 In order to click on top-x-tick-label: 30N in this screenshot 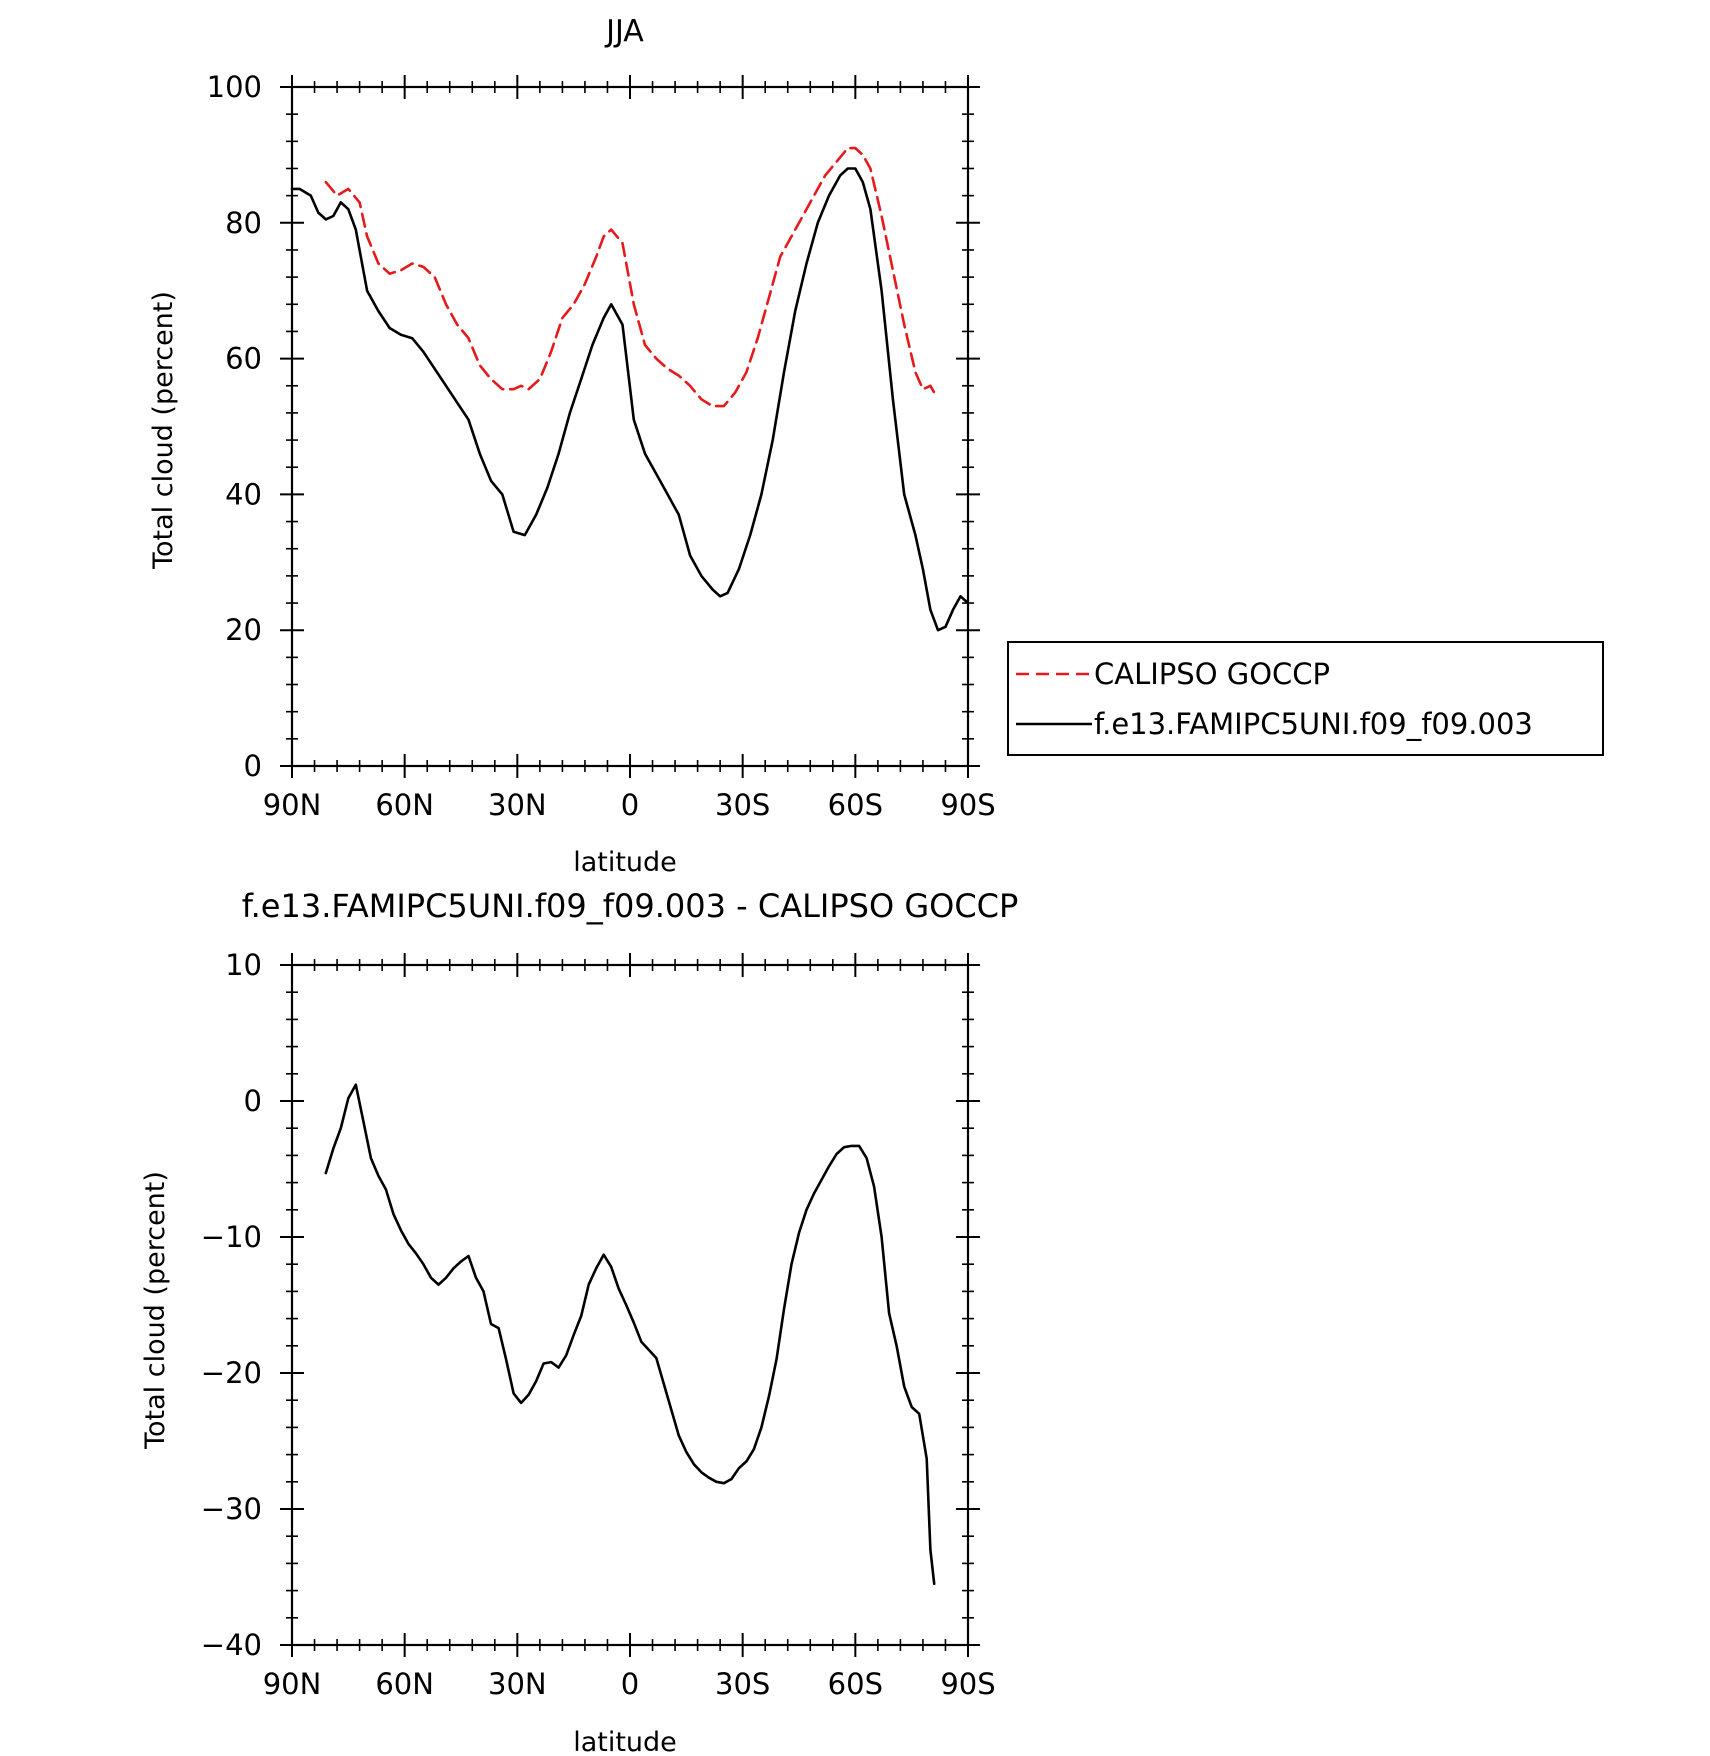, I will do `click(517, 805)`.